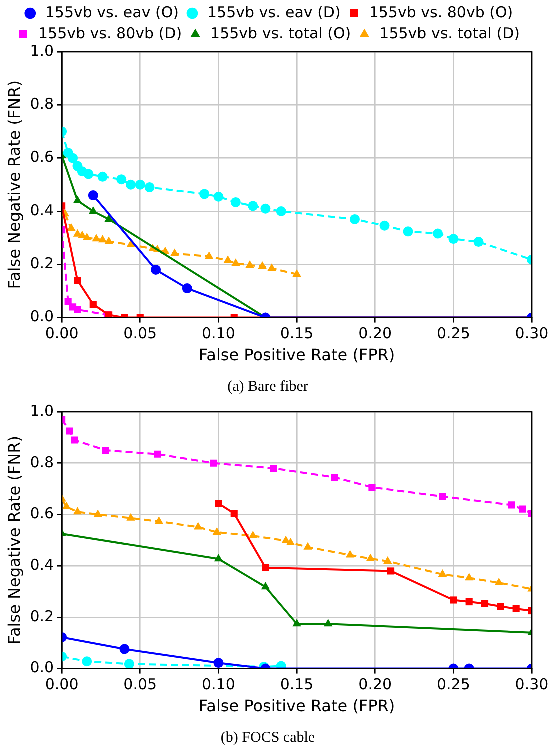 This screenshot has height=751, width=554. Describe the element at coordinates (112, 12) in the screenshot. I see `legend-label: 155vb vs. eav (O)` at that location.